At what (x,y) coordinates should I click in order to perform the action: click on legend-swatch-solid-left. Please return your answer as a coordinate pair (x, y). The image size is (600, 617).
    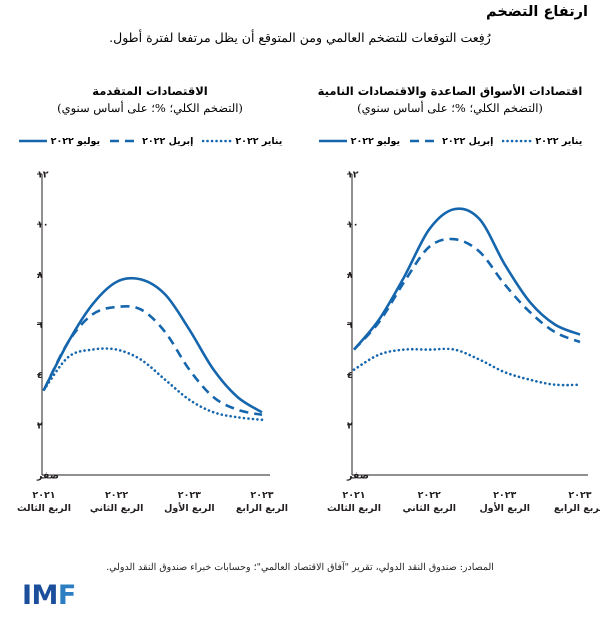
    Looking at the image, I should click on (32, 141).